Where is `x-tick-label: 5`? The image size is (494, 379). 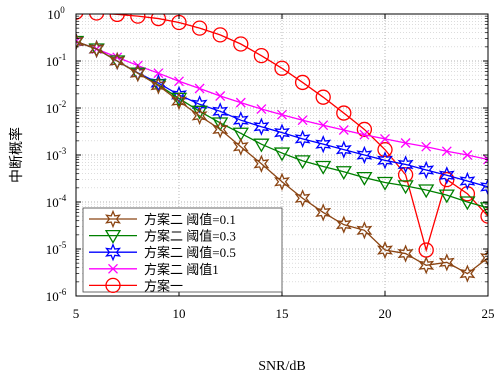 x-tick-label: 5 is located at coordinates (76, 313).